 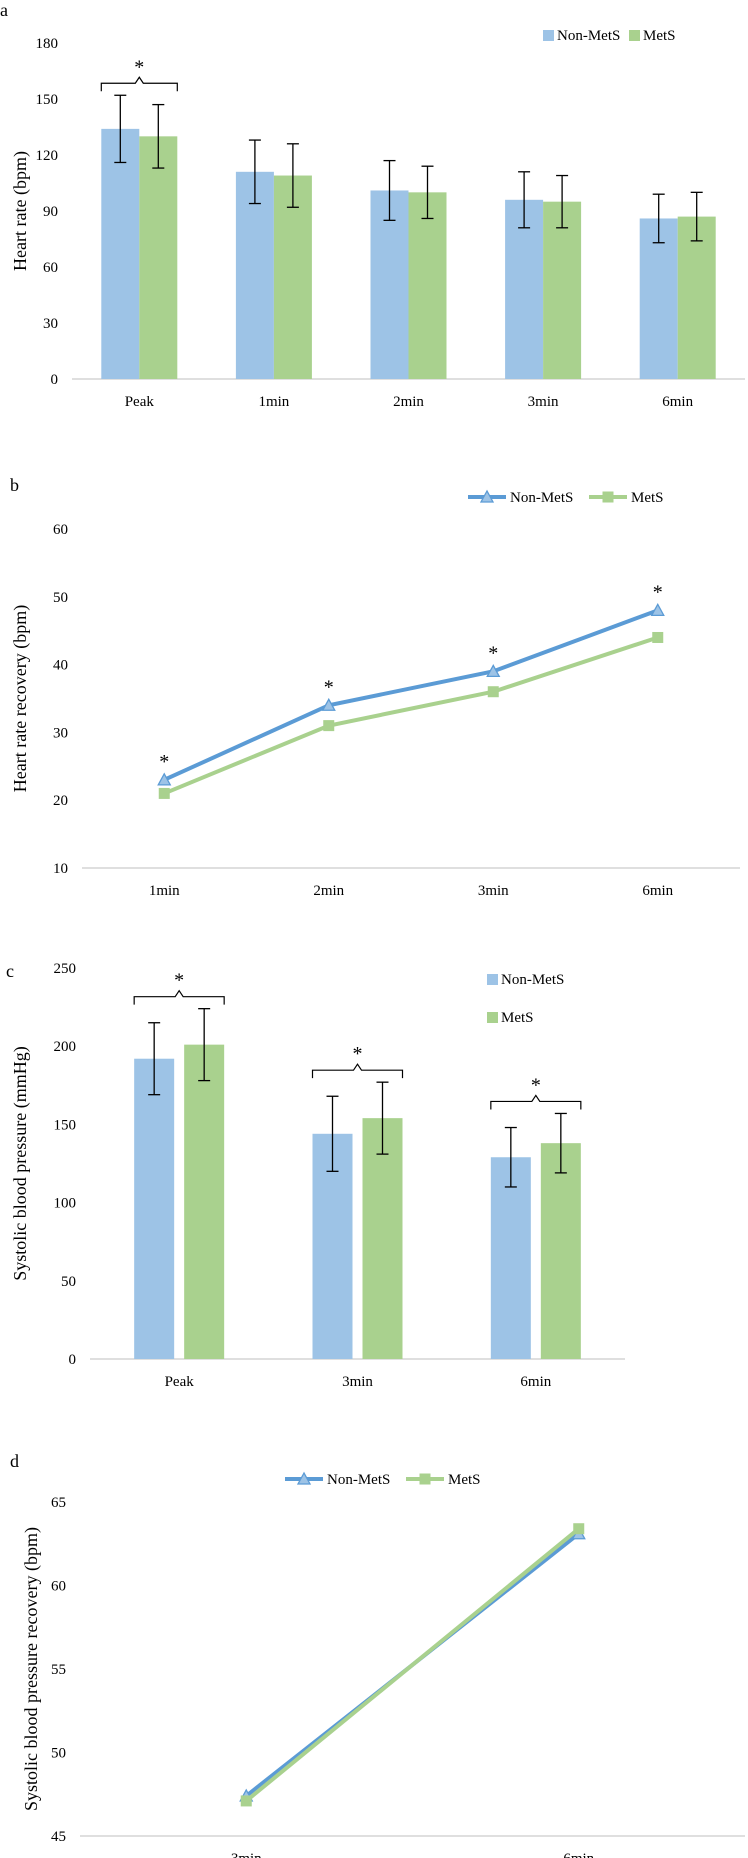 I want to click on y-tick-label: 20, so click(x=60, y=801).